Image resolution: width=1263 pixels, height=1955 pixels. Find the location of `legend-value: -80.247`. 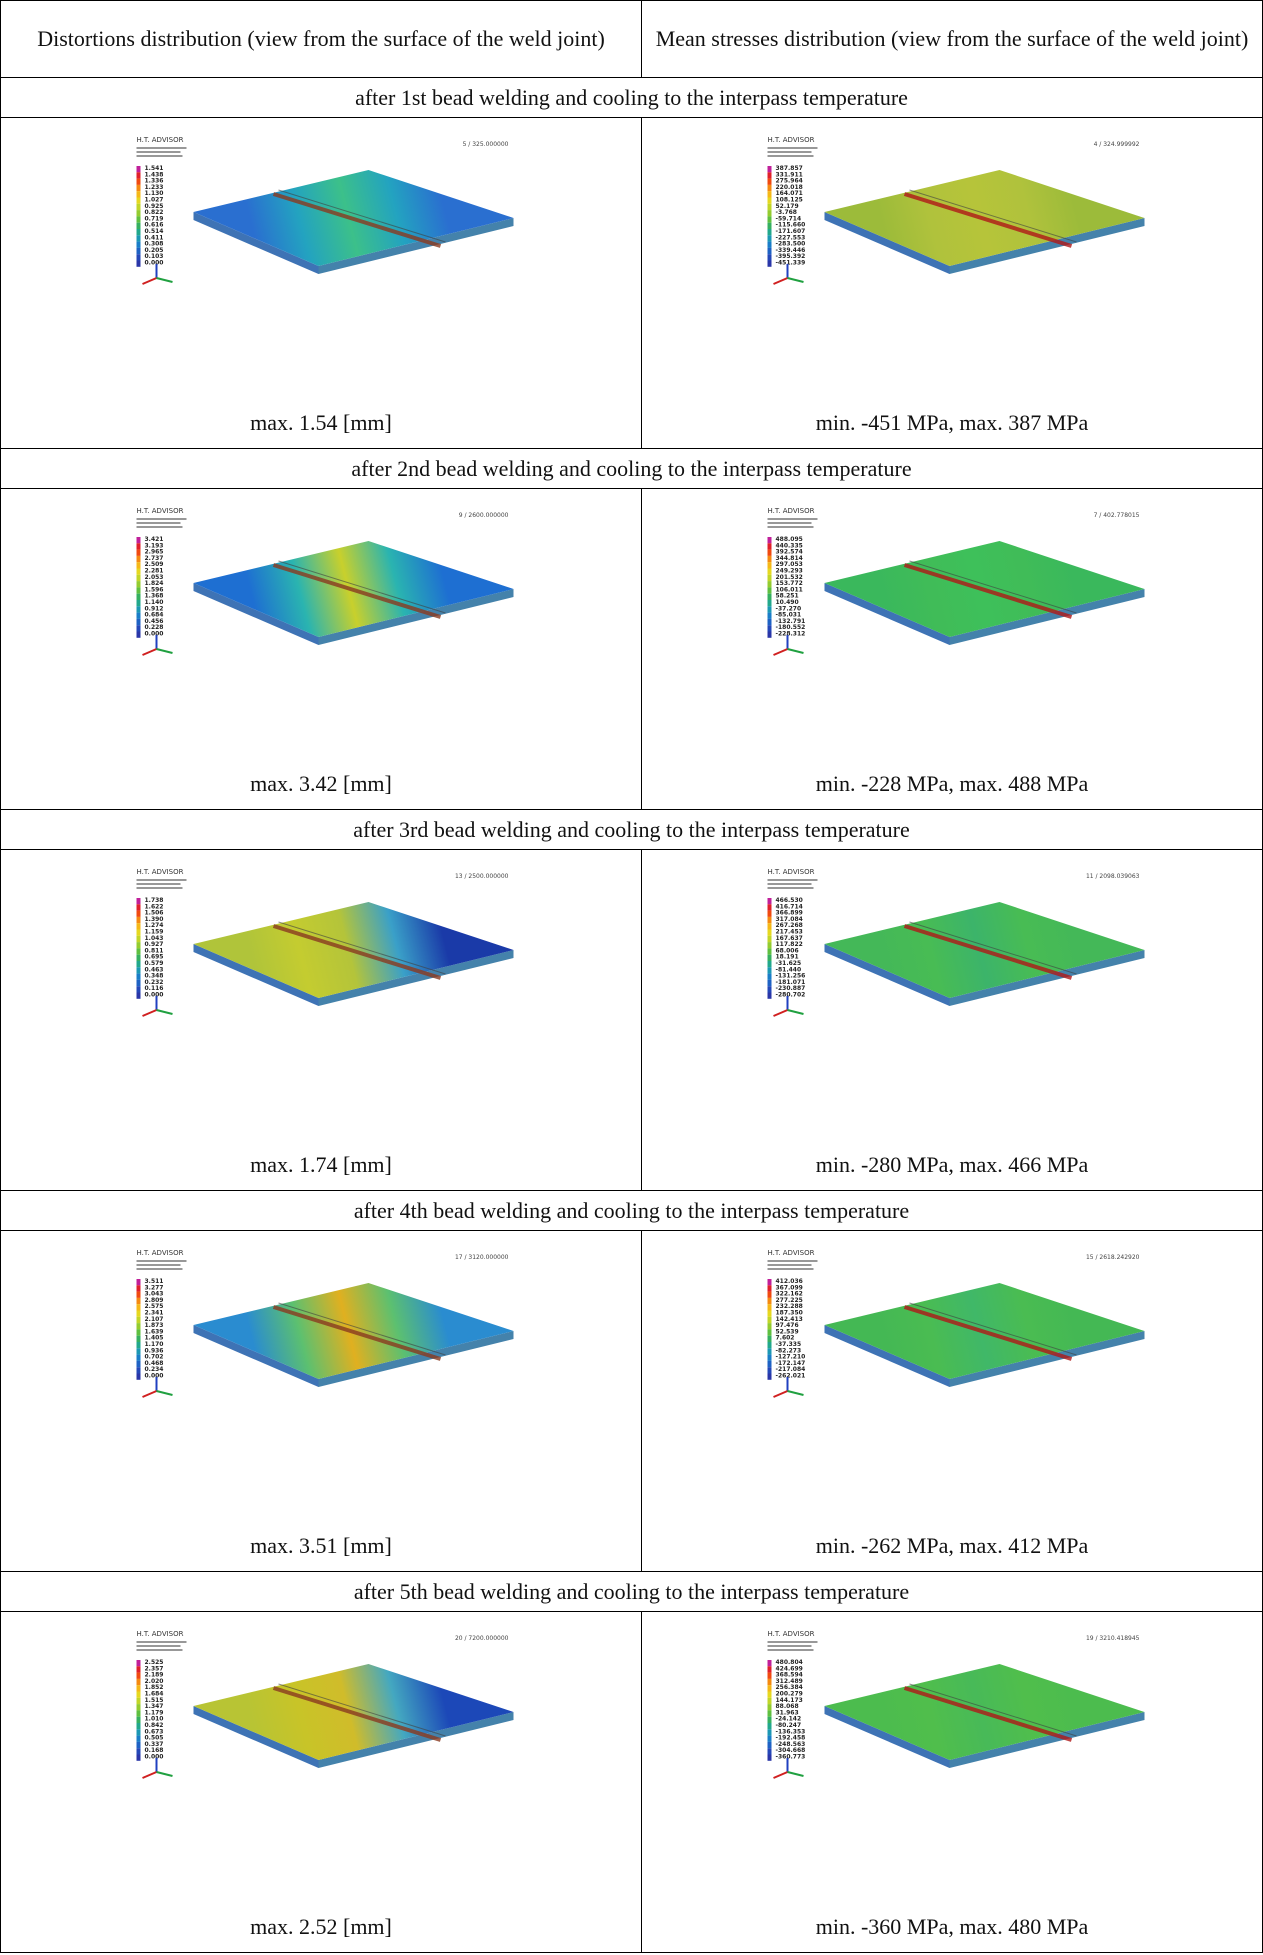

legend-value: -80.247 is located at coordinates (789, 1725).